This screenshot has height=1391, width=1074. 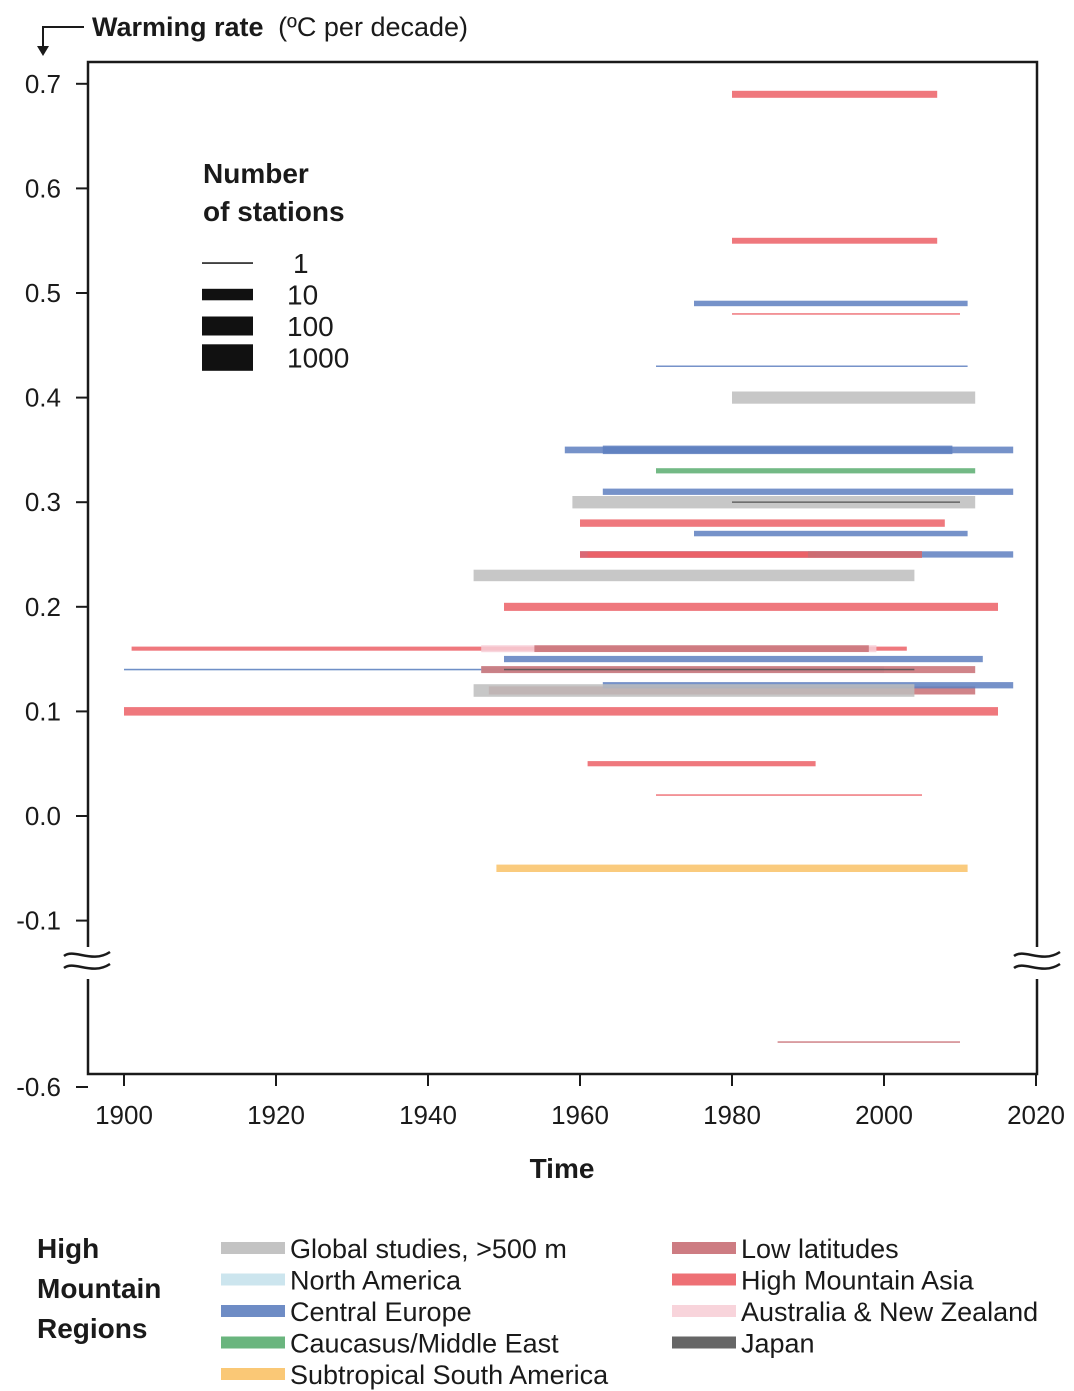 I want to click on region-legend-label: Japan, so click(x=778, y=1344).